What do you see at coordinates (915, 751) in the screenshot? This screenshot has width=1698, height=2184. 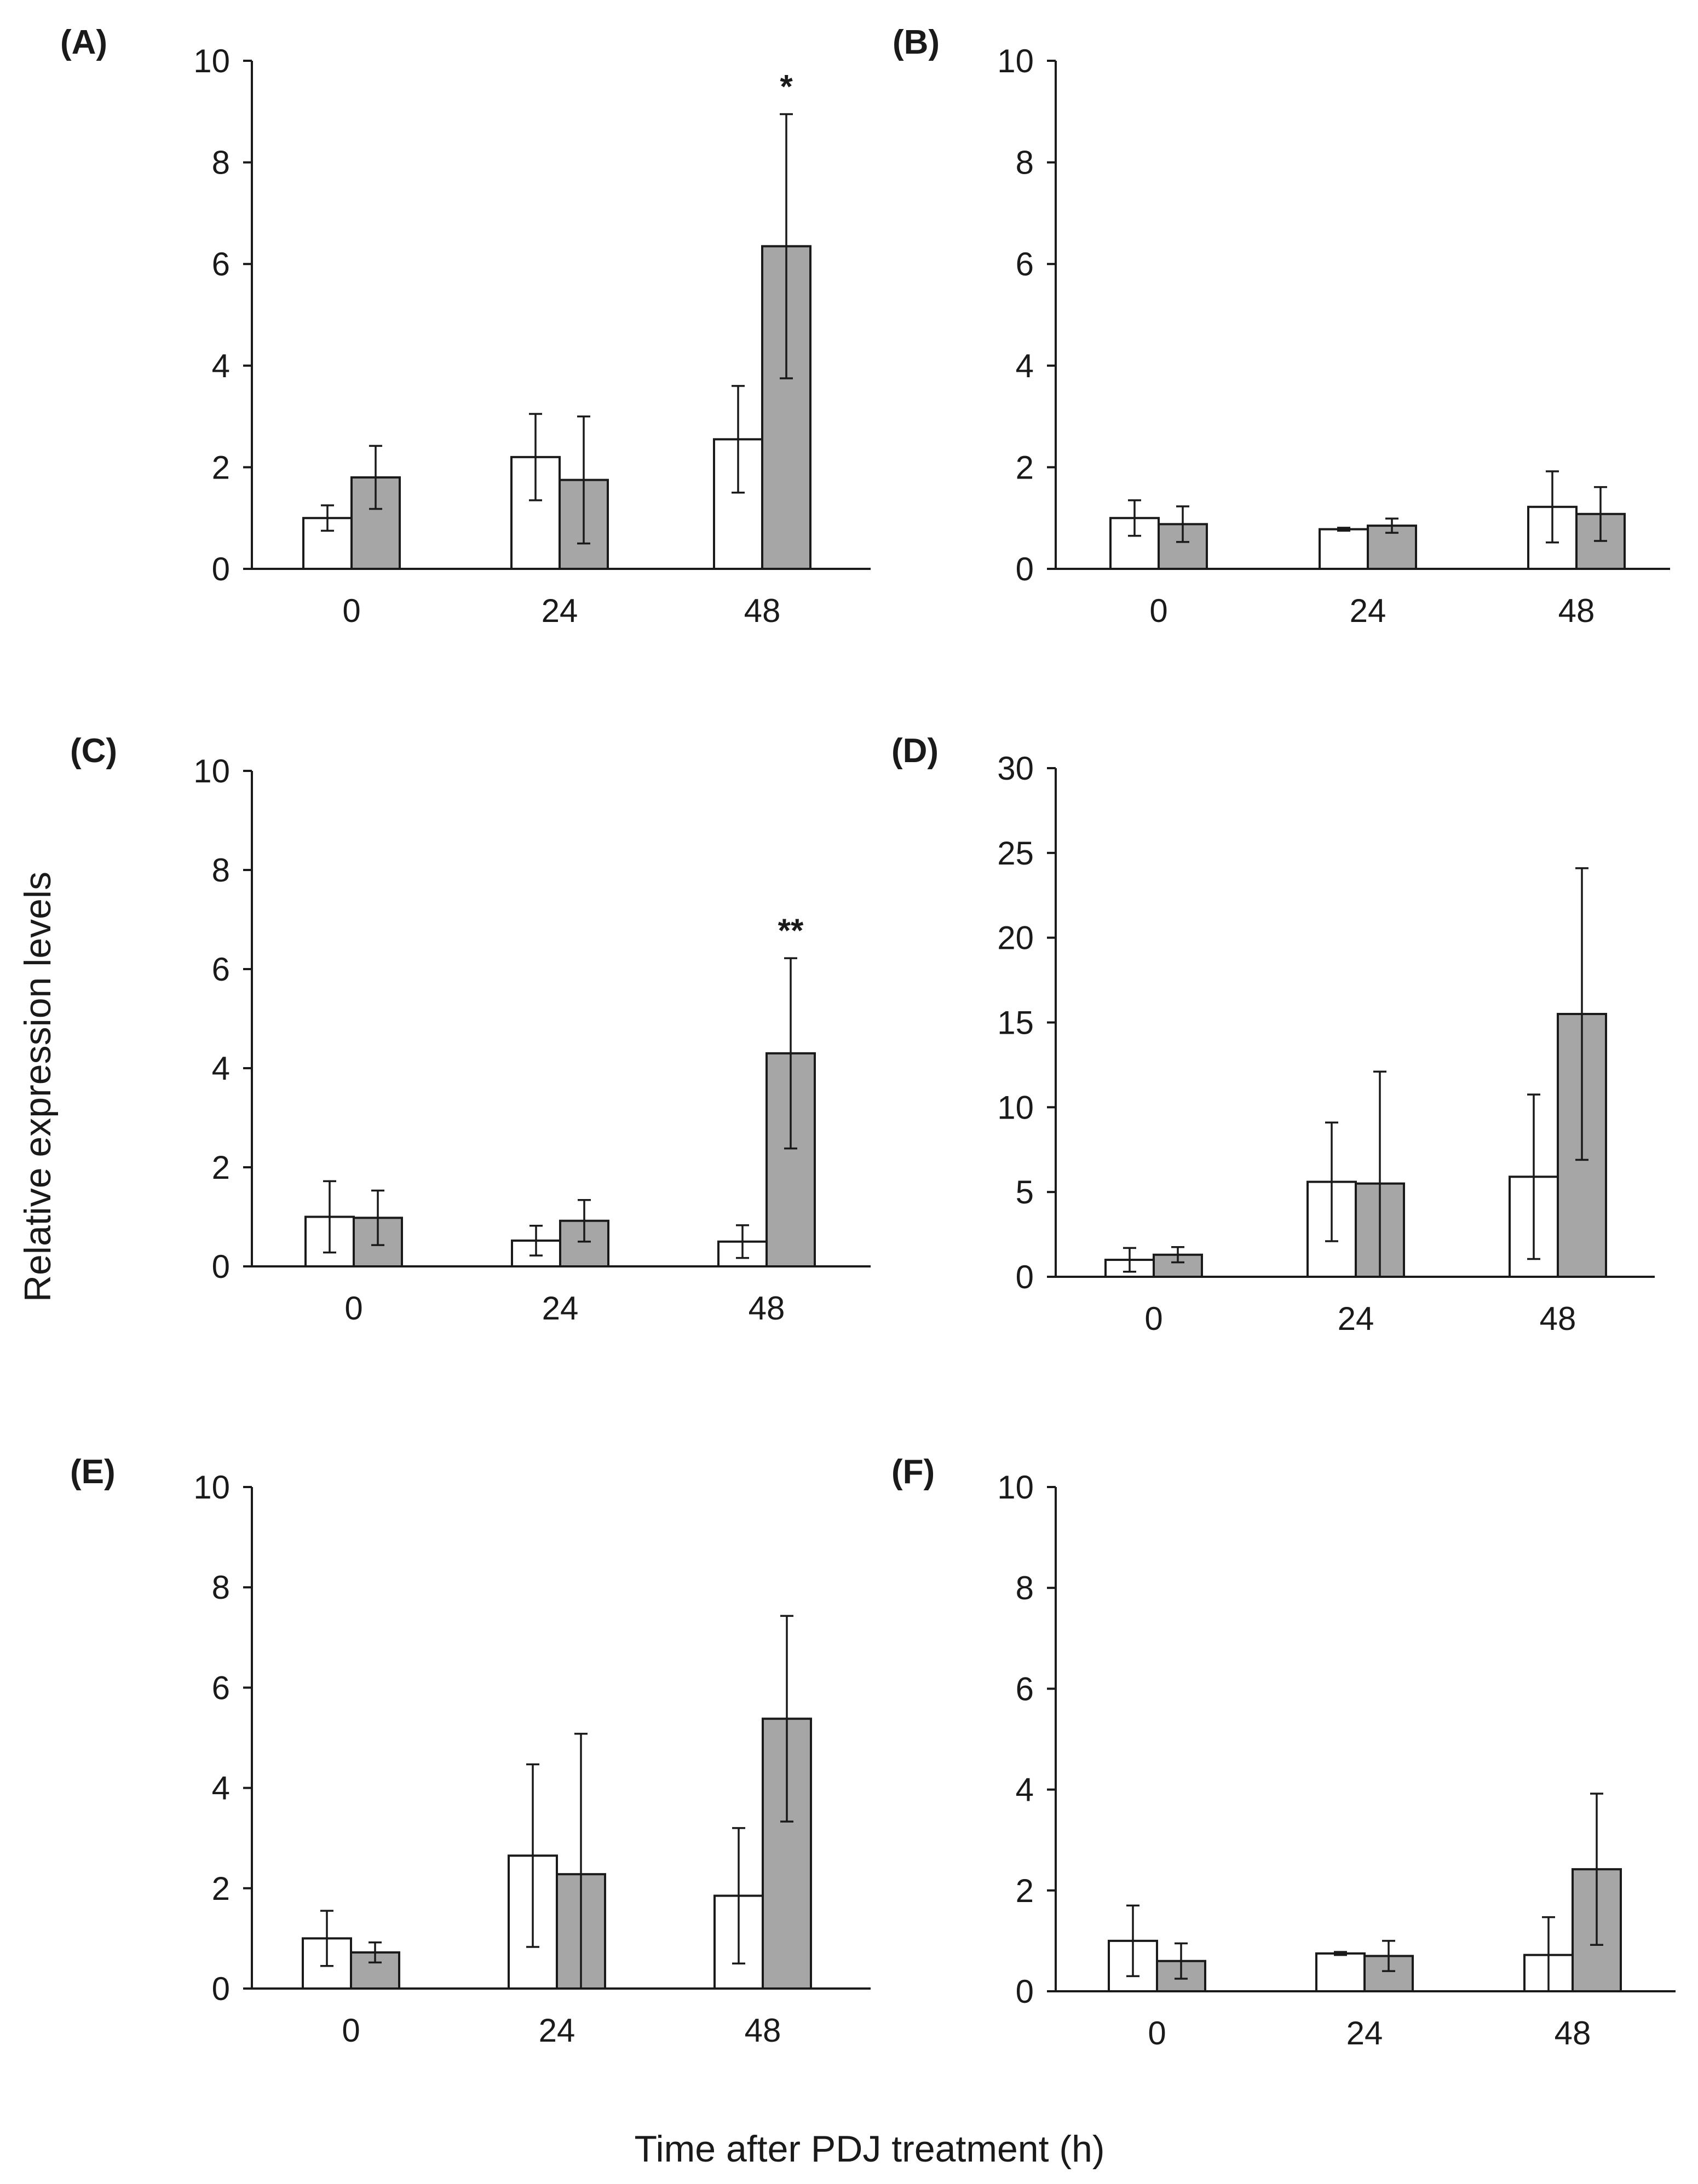 I see `panel-label: (D)` at bounding box center [915, 751].